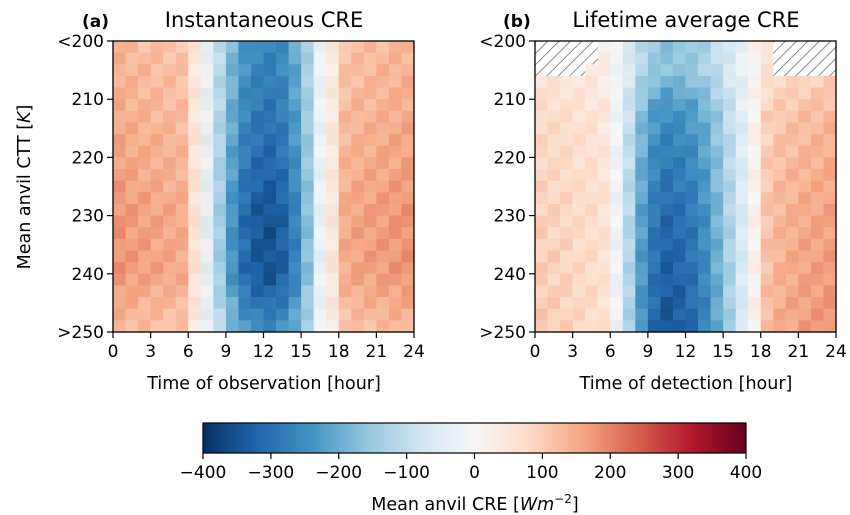 This screenshot has height=515, width=850. I want to click on x-tick-label: 21, so click(377, 352).